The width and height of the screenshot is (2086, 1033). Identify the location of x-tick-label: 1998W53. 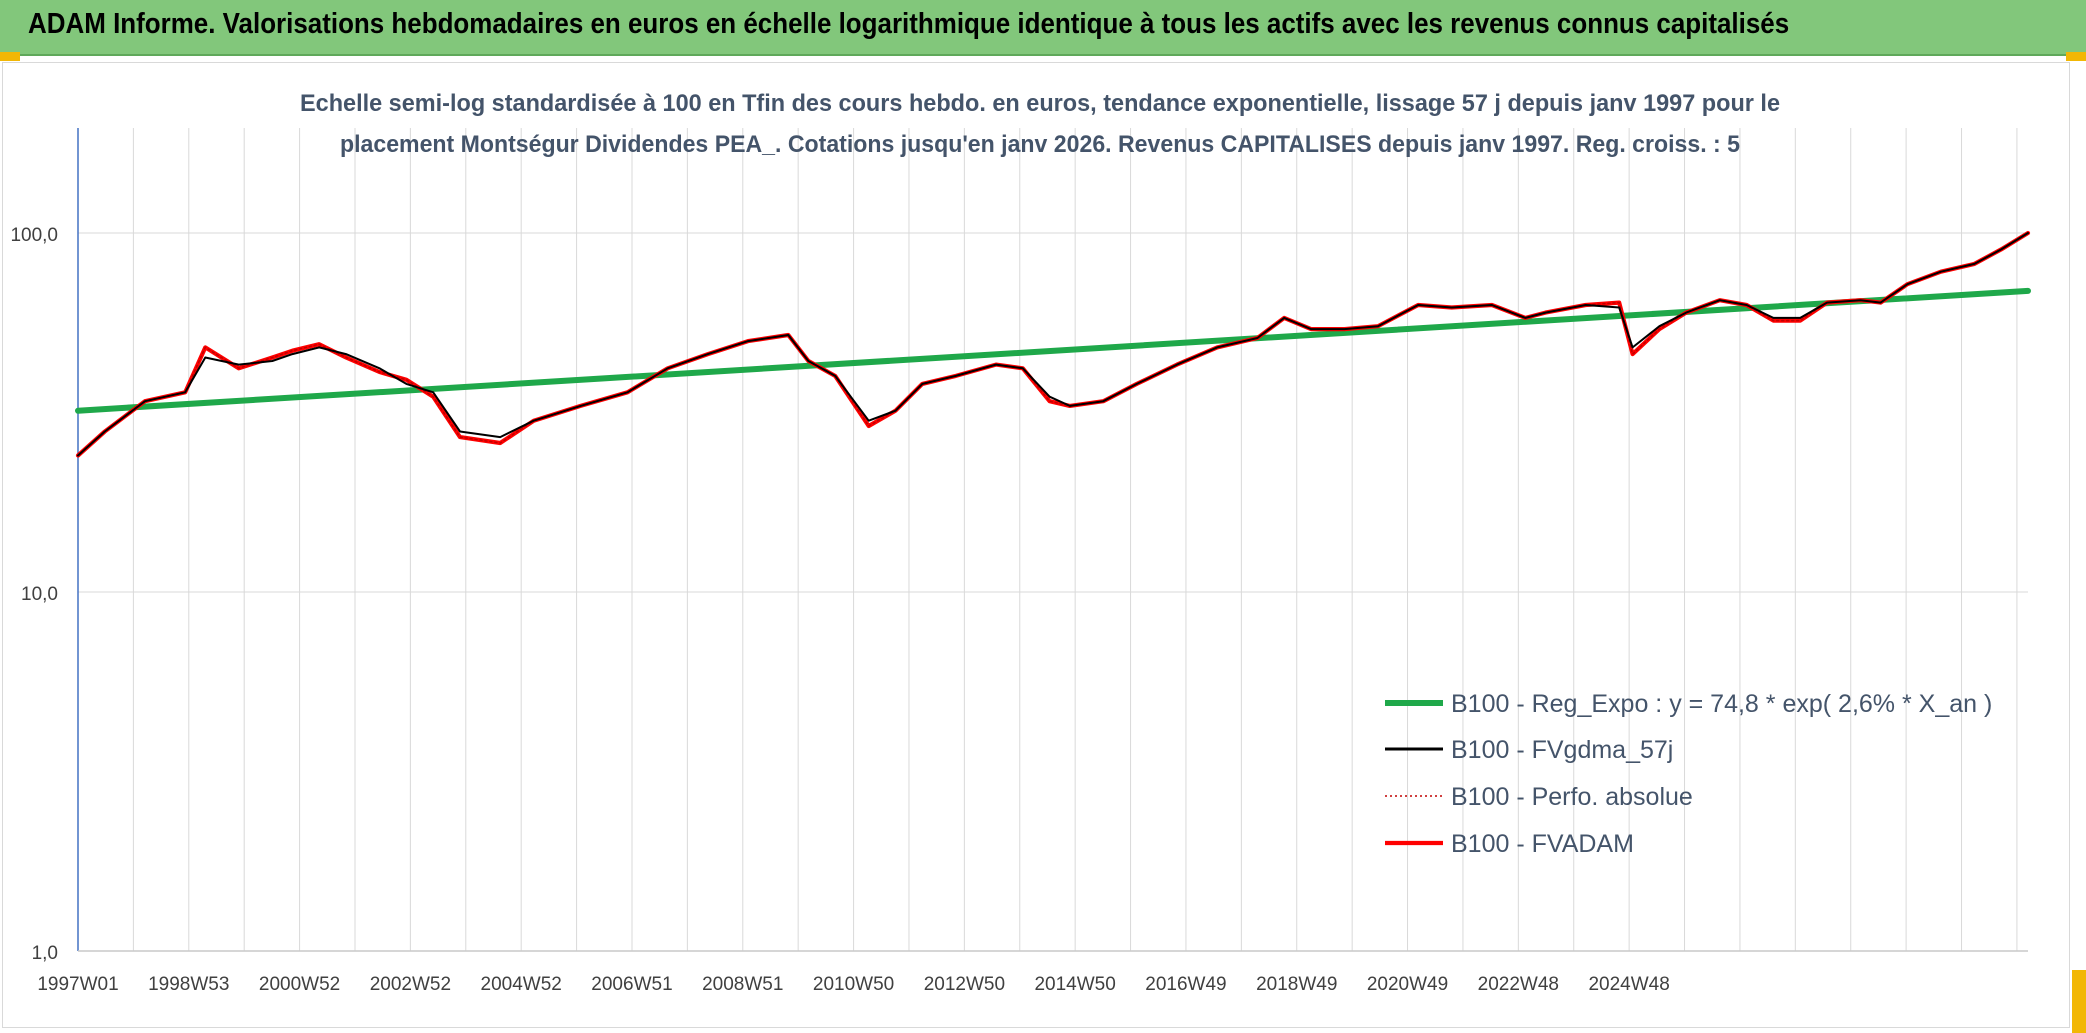
(188, 984).